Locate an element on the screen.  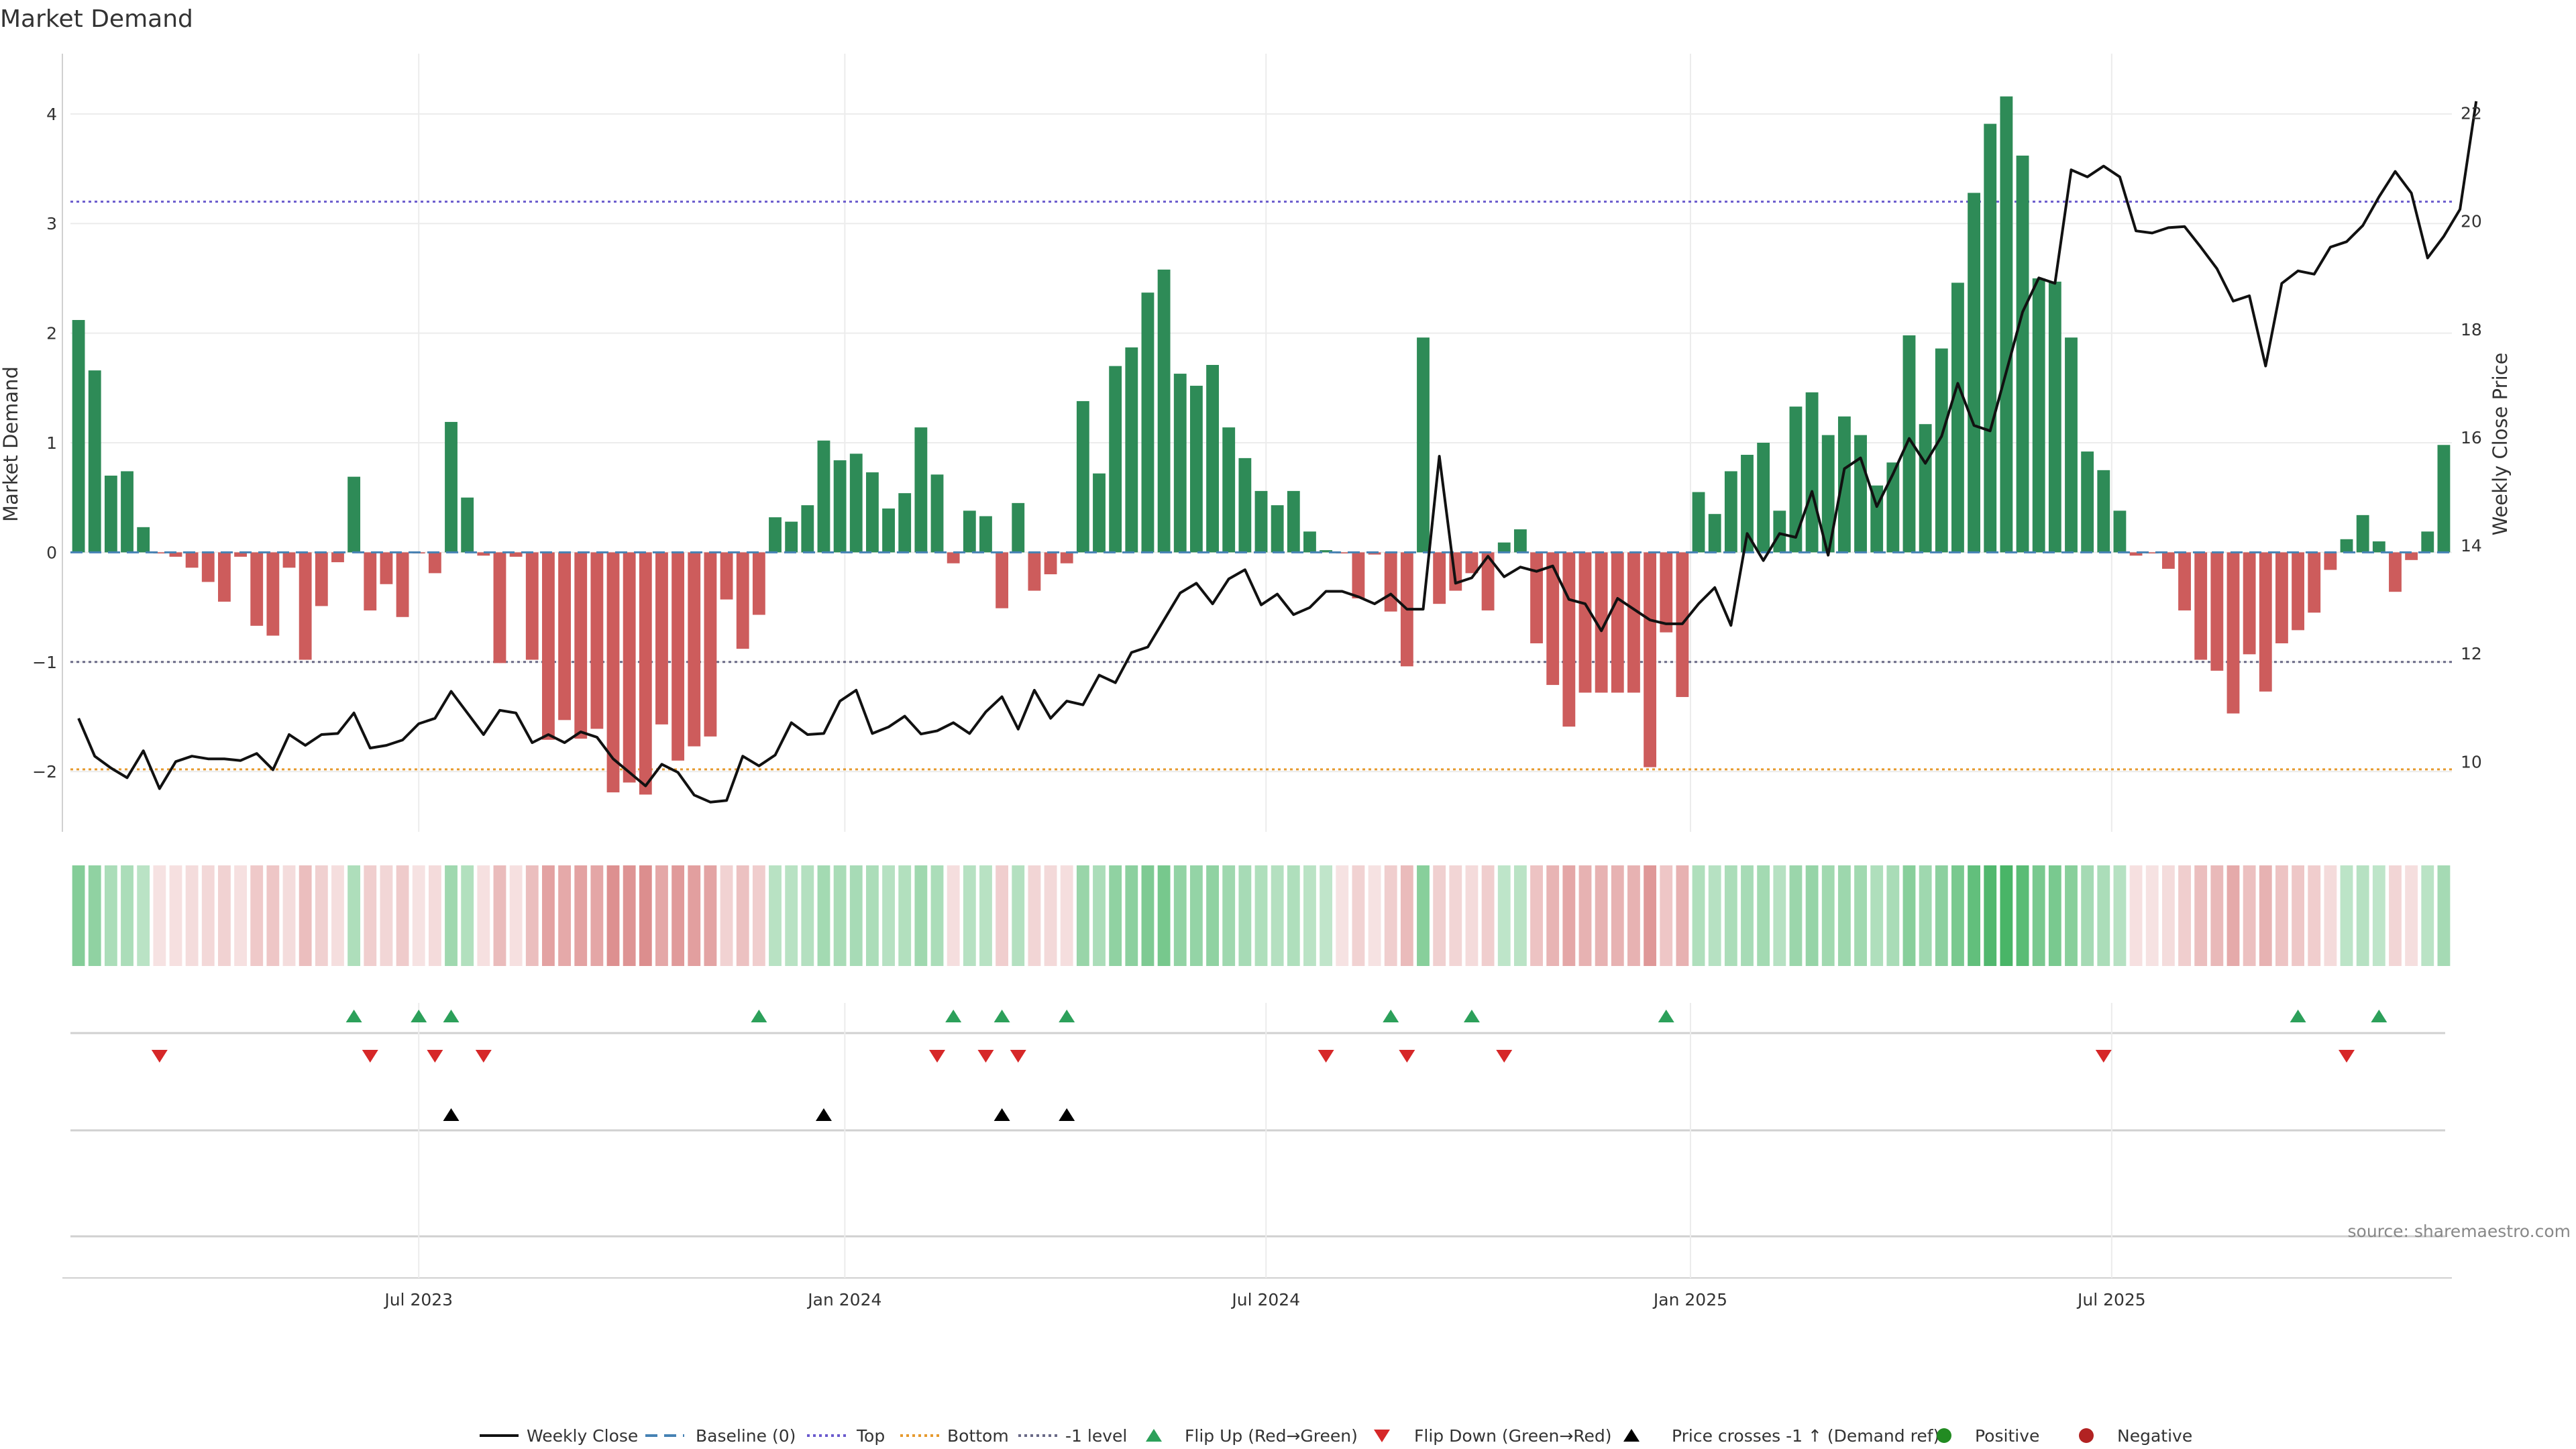
legend-label: Bottom is located at coordinates (978, 1436).